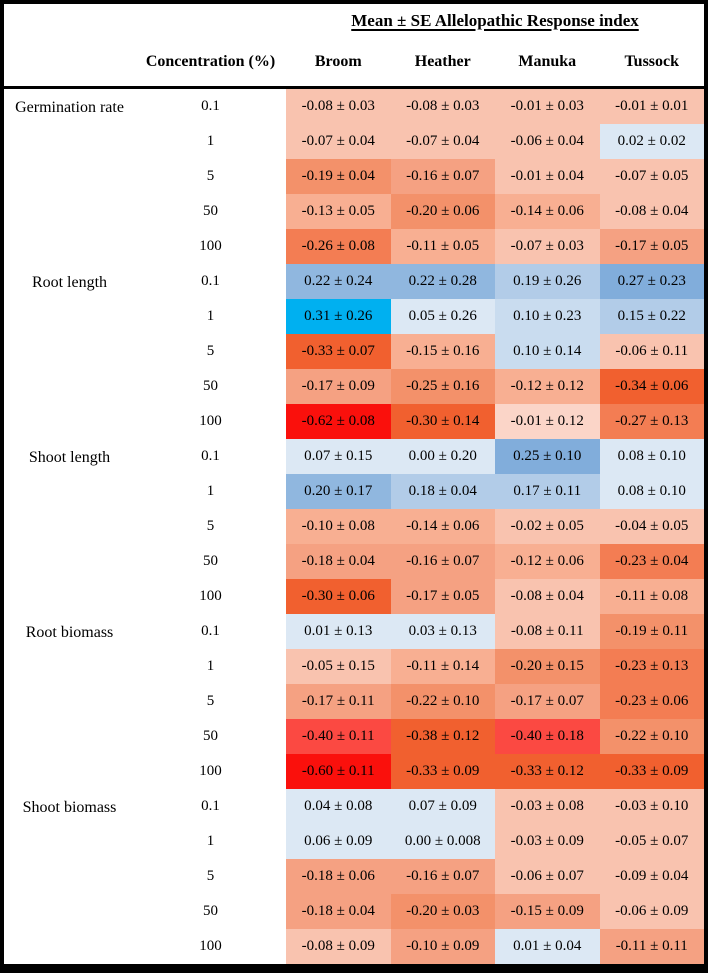  I want to click on heatmap-cell: -0.30 ± 0.06, so click(338, 596).